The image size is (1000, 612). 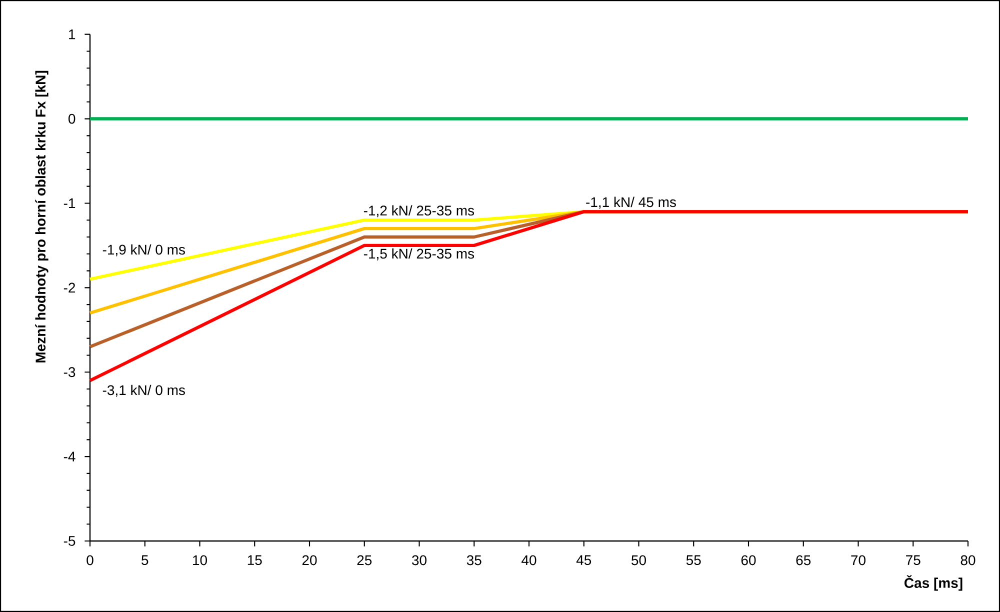 I want to click on y-tick-label: 0, so click(x=72, y=119).